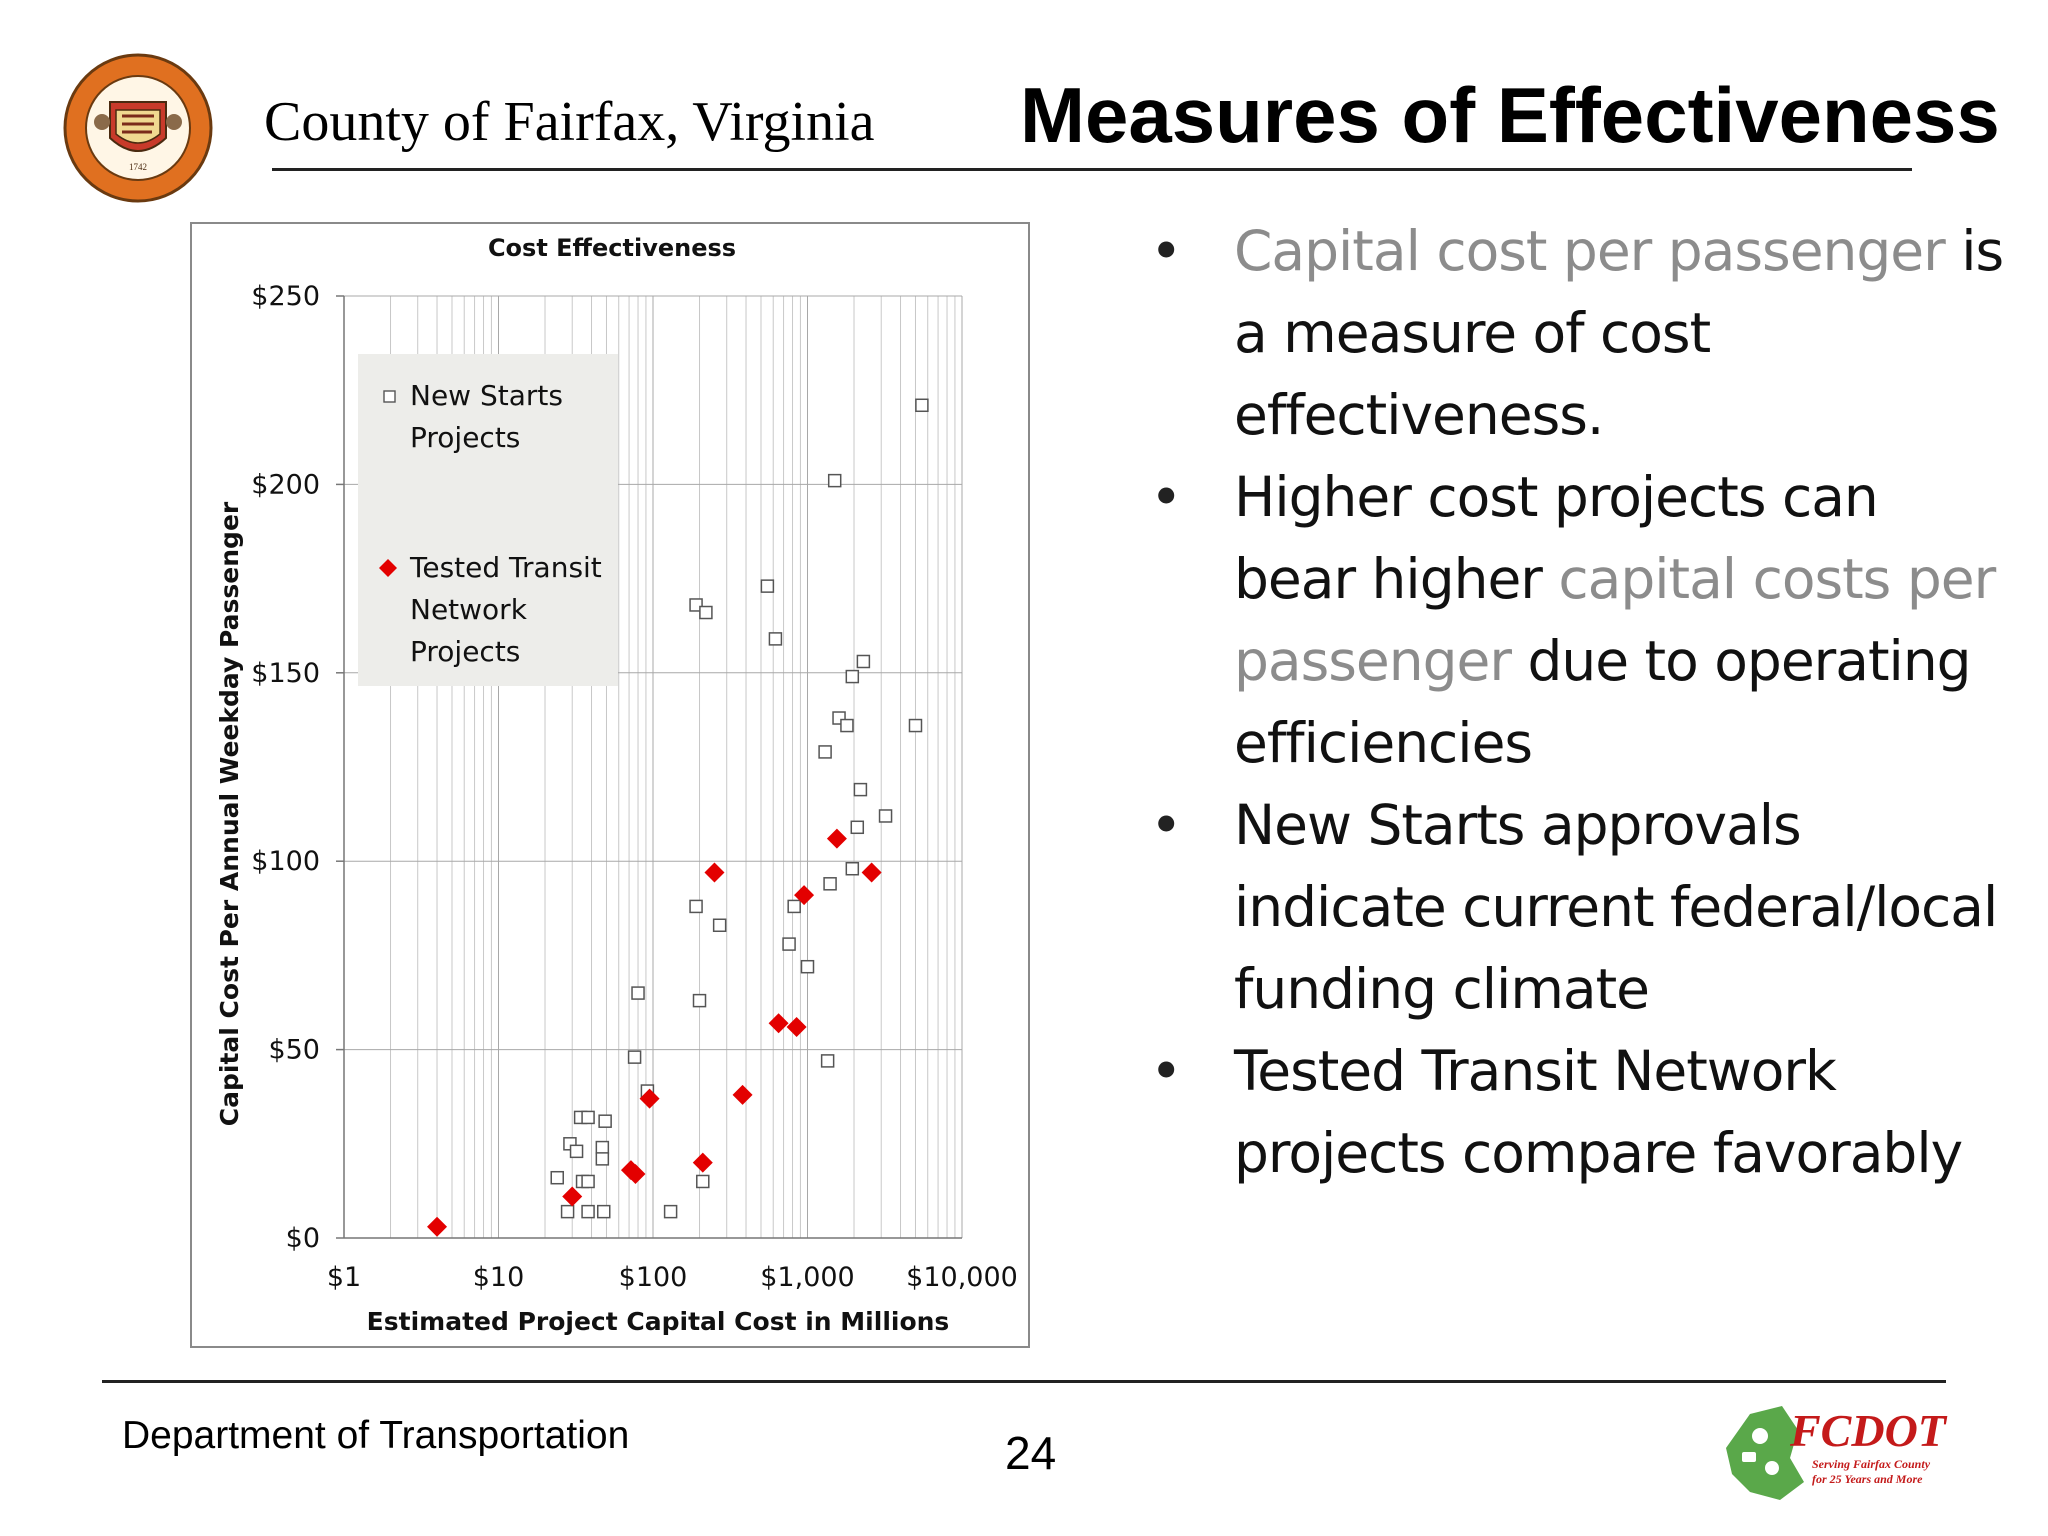 This screenshot has width=2048, height=1536. What do you see at coordinates (1619, 333) in the screenshot?
I see `bullet-text: is a measure of cost effectiveness.` at bounding box center [1619, 333].